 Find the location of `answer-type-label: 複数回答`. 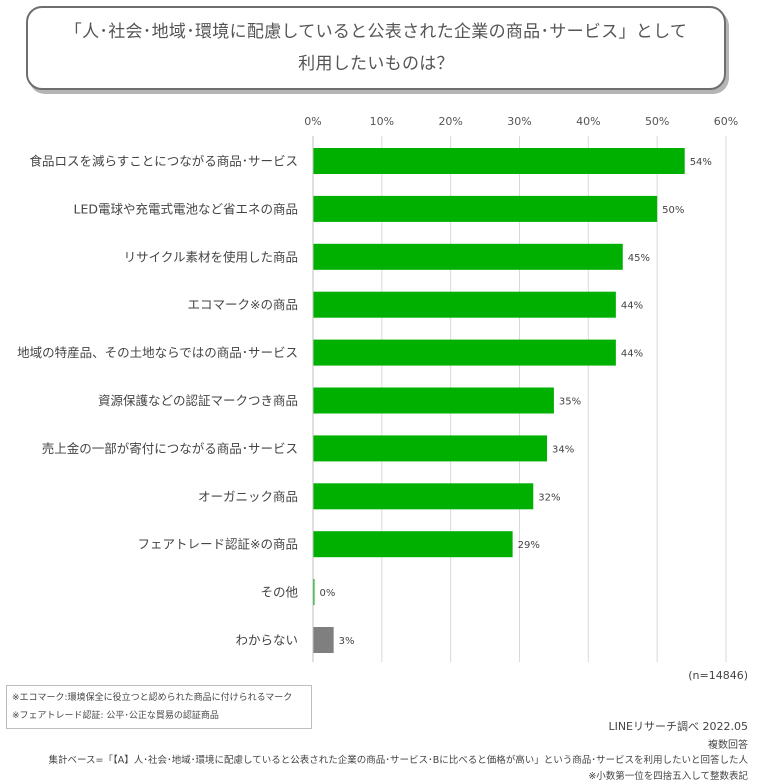

answer-type-label: 複数回答 is located at coordinates (728, 745).